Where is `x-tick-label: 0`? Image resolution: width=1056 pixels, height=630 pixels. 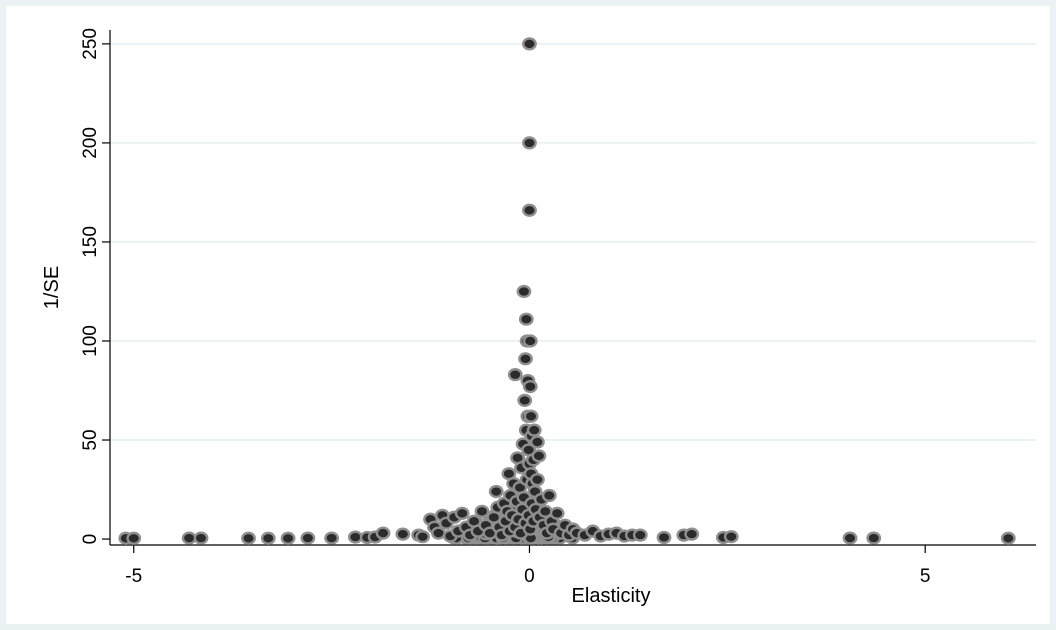 x-tick-label: 0 is located at coordinates (529, 576).